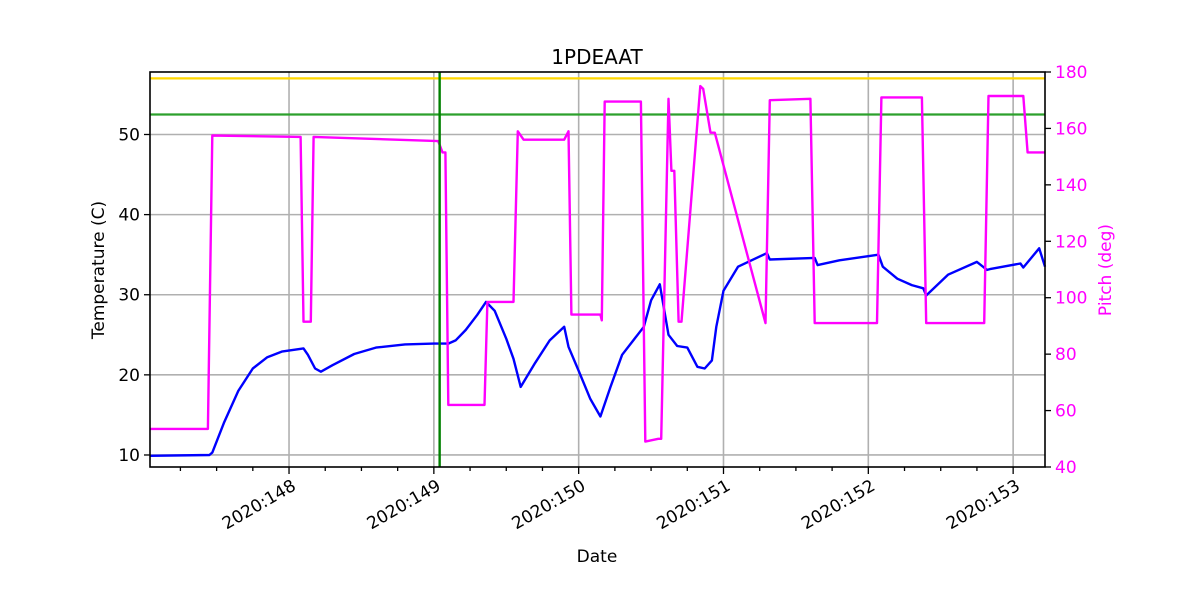 The image size is (1200, 604). What do you see at coordinates (1066, 412) in the screenshot?
I see `y2-tick-label: 60` at bounding box center [1066, 412].